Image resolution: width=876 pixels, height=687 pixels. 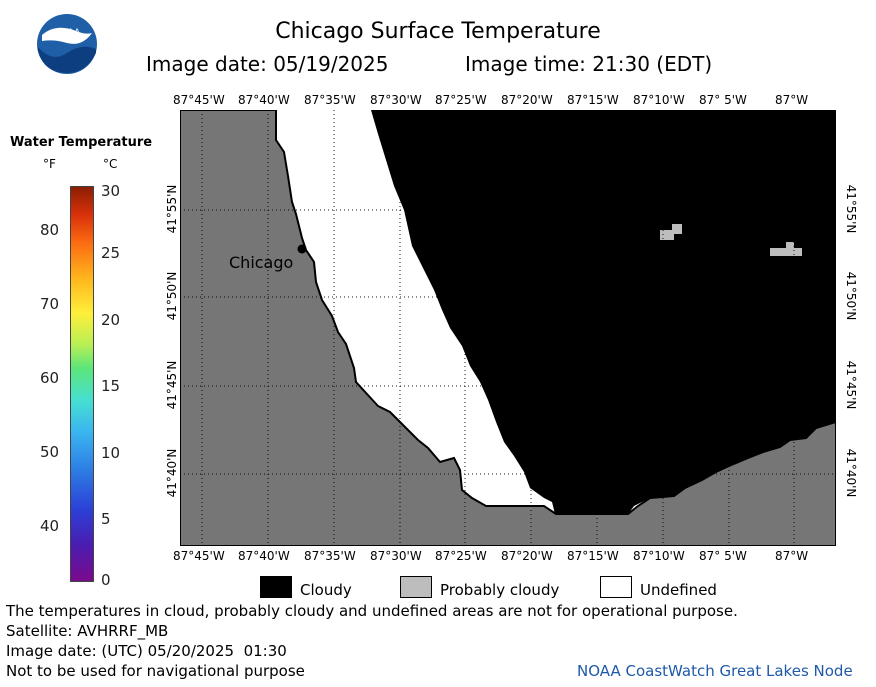 I want to click on top-lon-label: 87°30'W, so click(x=396, y=100).